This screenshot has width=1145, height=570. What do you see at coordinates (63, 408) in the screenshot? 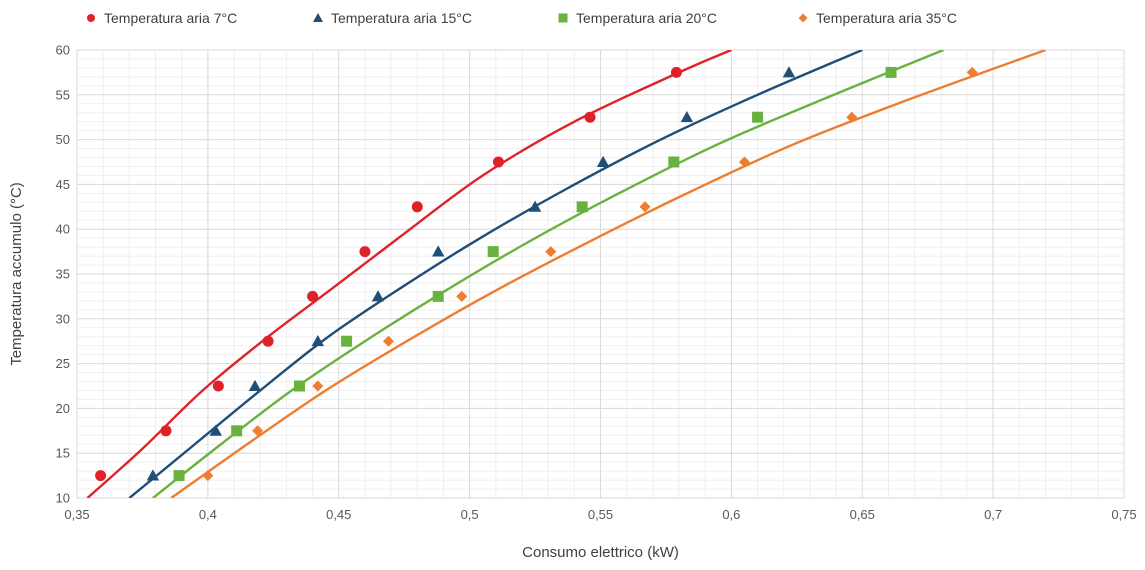
I see `y-tick-label: 20` at bounding box center [63, 408].